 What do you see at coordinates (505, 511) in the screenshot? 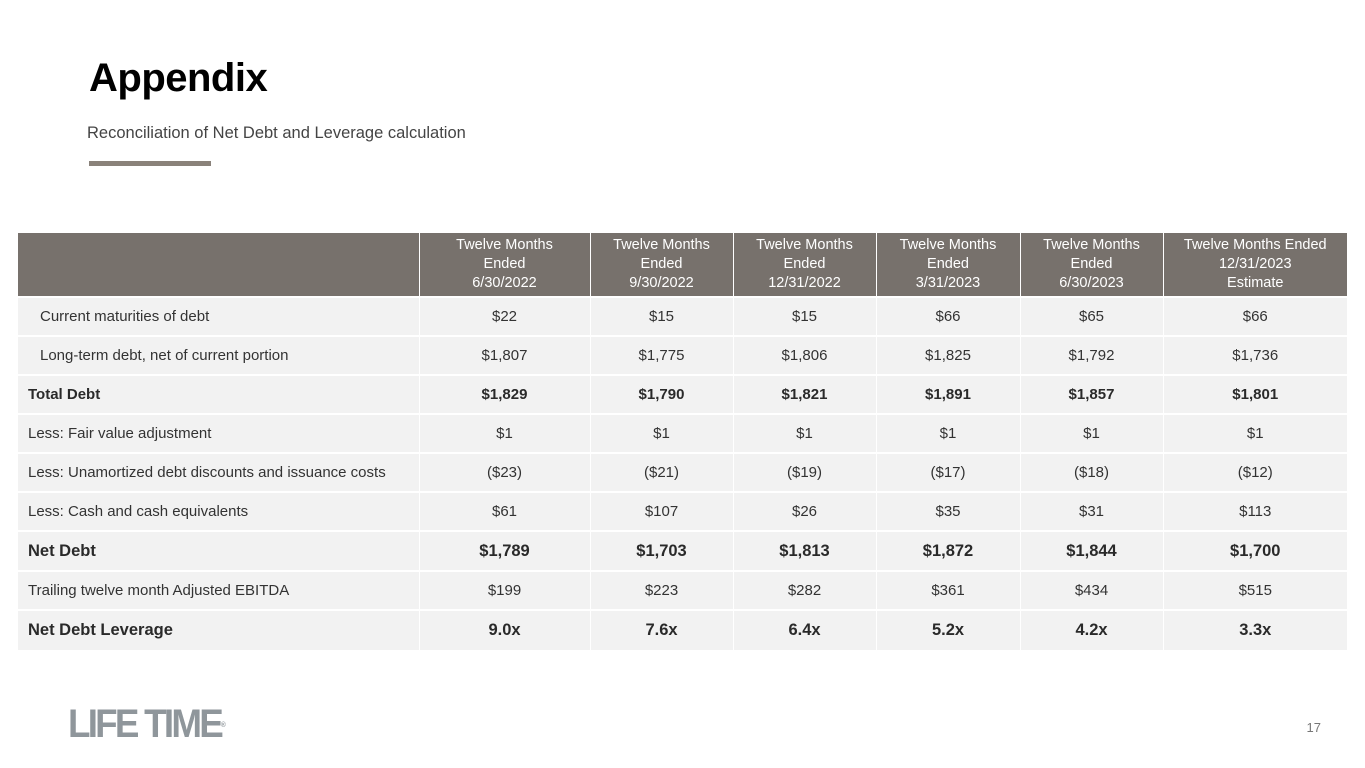
I see `table-cell: $61` at bounding box center [505, 511].